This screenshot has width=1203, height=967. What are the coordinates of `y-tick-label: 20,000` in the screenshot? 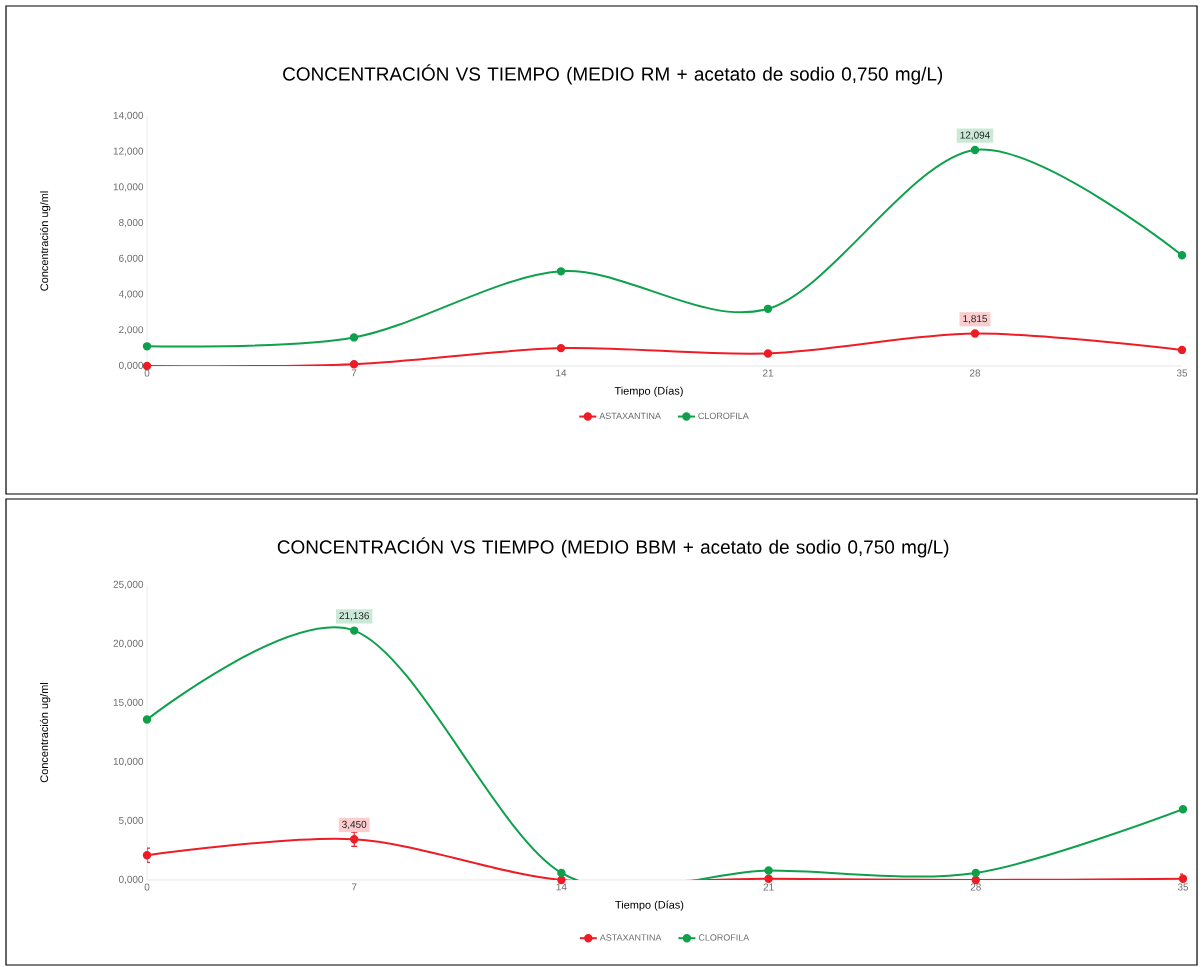 It's located at (128, 644).